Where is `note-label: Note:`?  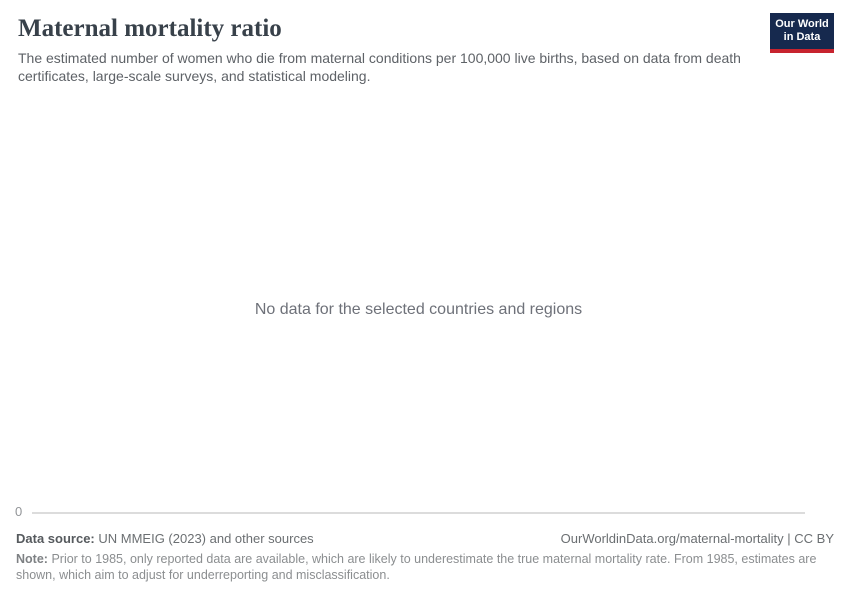 note-label: Note: is located at coordinates (32, 559).